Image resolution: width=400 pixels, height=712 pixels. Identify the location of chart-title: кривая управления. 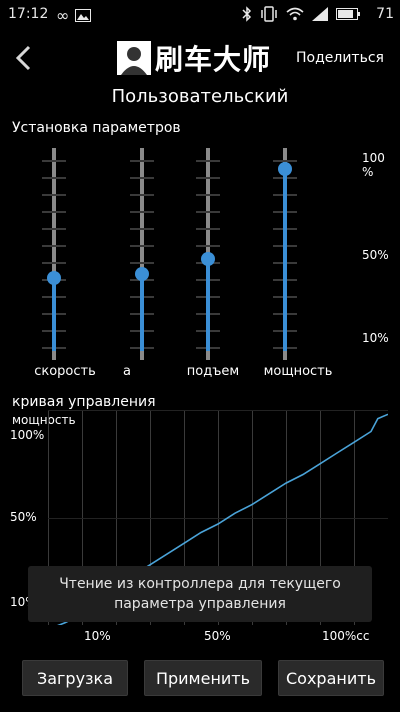
(84, 402).